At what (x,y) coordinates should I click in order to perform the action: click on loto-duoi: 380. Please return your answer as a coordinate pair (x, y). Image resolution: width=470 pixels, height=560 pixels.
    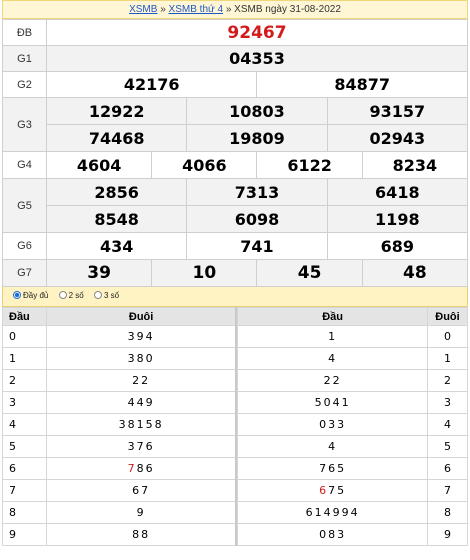
    Looking at the image, I should click on (141, 358).